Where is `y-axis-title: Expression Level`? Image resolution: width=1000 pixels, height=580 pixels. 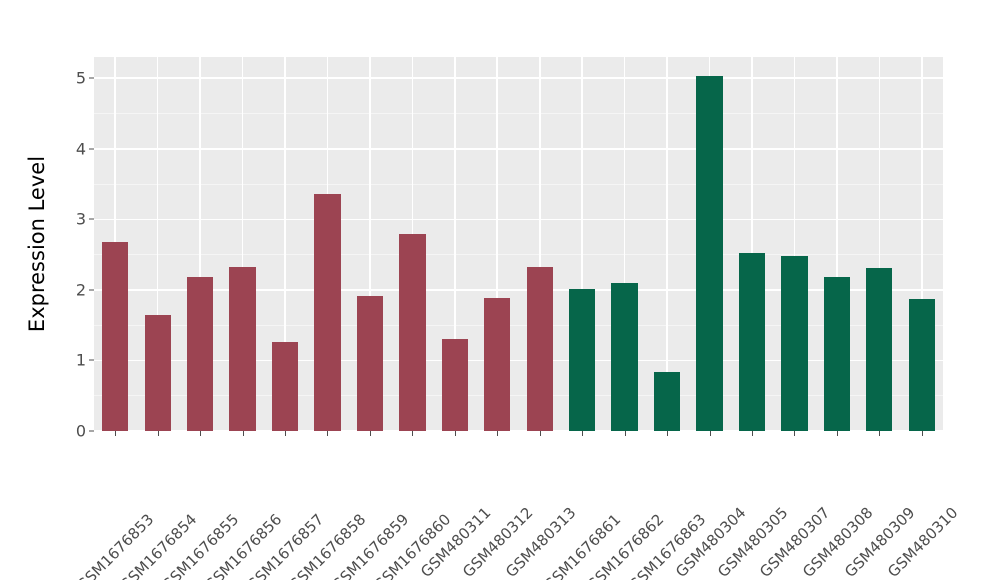 y-axis-title: Expression Level is located at coordinates (37, 244).